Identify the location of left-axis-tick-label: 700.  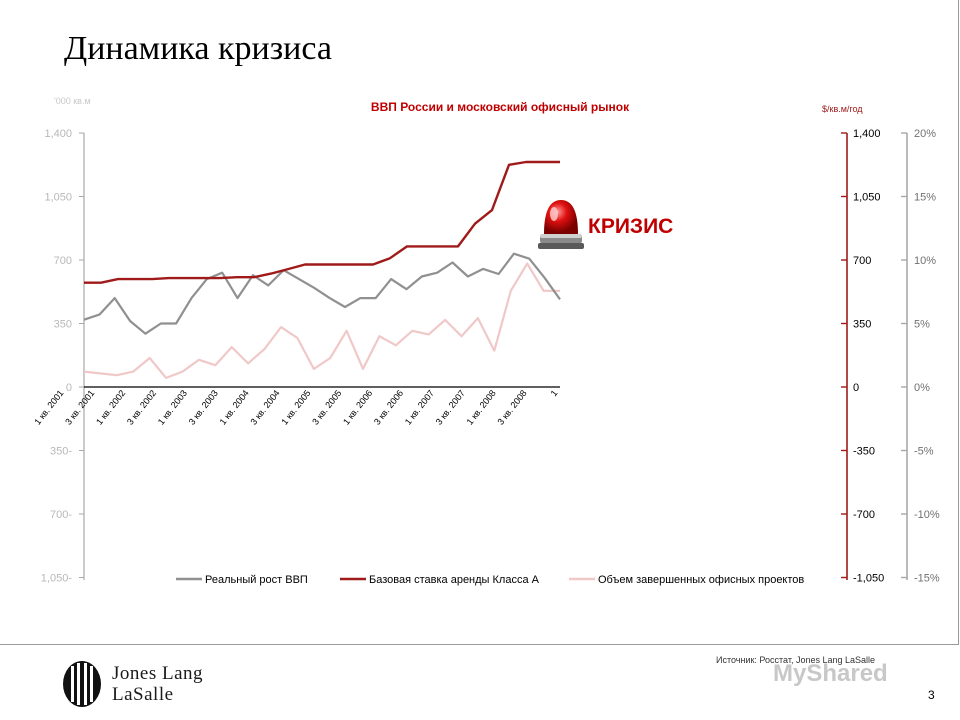
(63, 261).